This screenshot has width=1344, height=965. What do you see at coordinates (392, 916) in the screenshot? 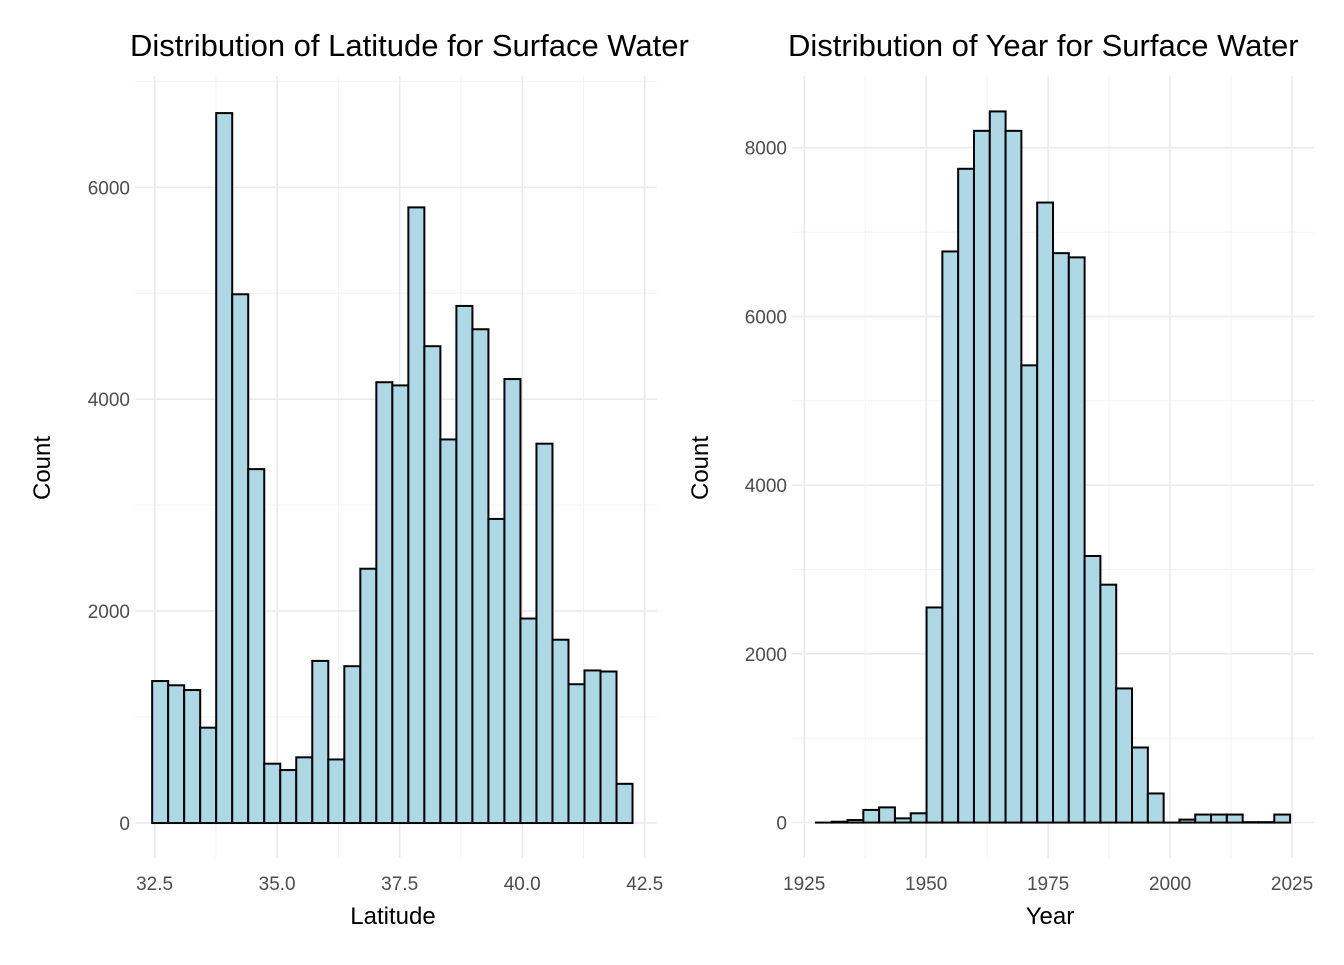
I see `latitude-x-axis-label: Latitude` at bounding box center [392, 916].